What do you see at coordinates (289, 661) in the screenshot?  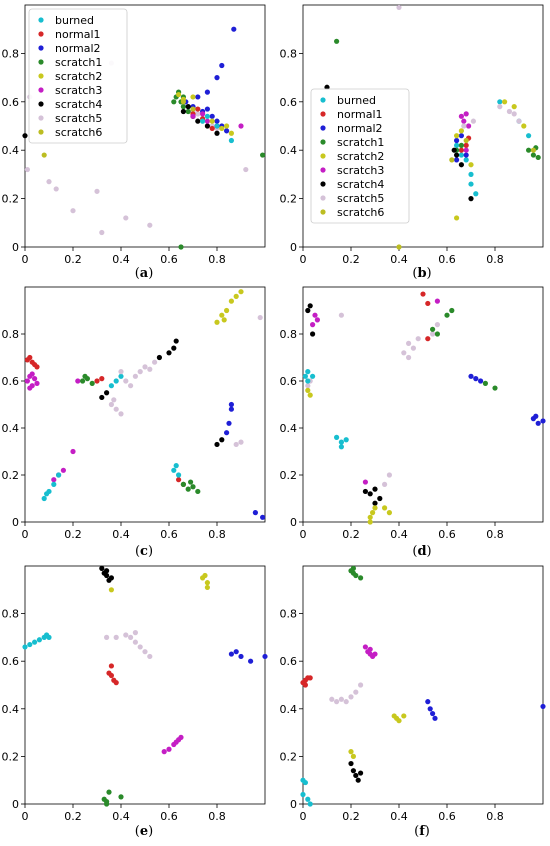 I see `y-tick-label: 0.6` at bounding box center [289, 661].